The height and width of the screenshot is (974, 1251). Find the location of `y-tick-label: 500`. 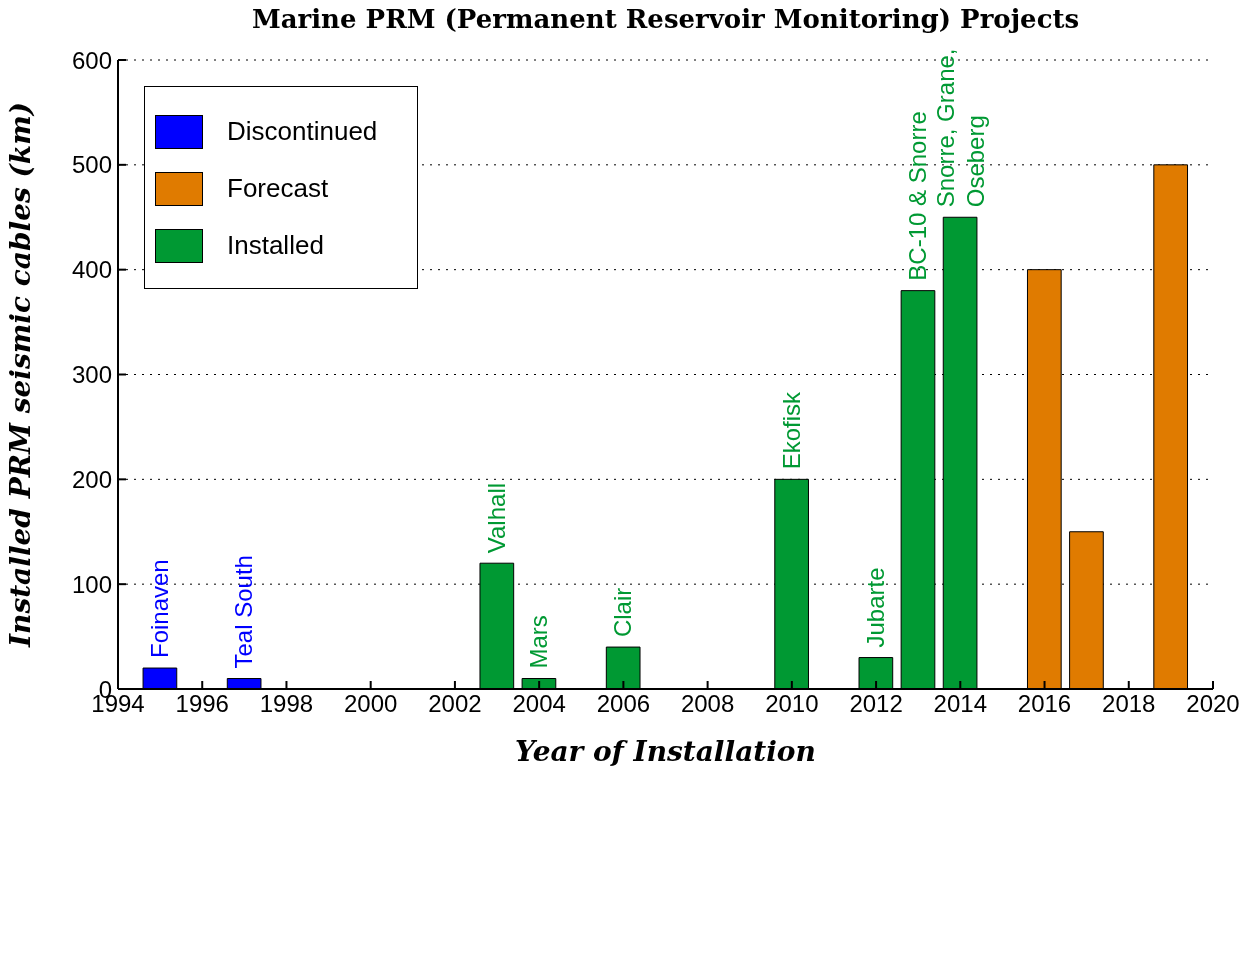

y-tick-label: 500 is located at coordinates (91, 165).